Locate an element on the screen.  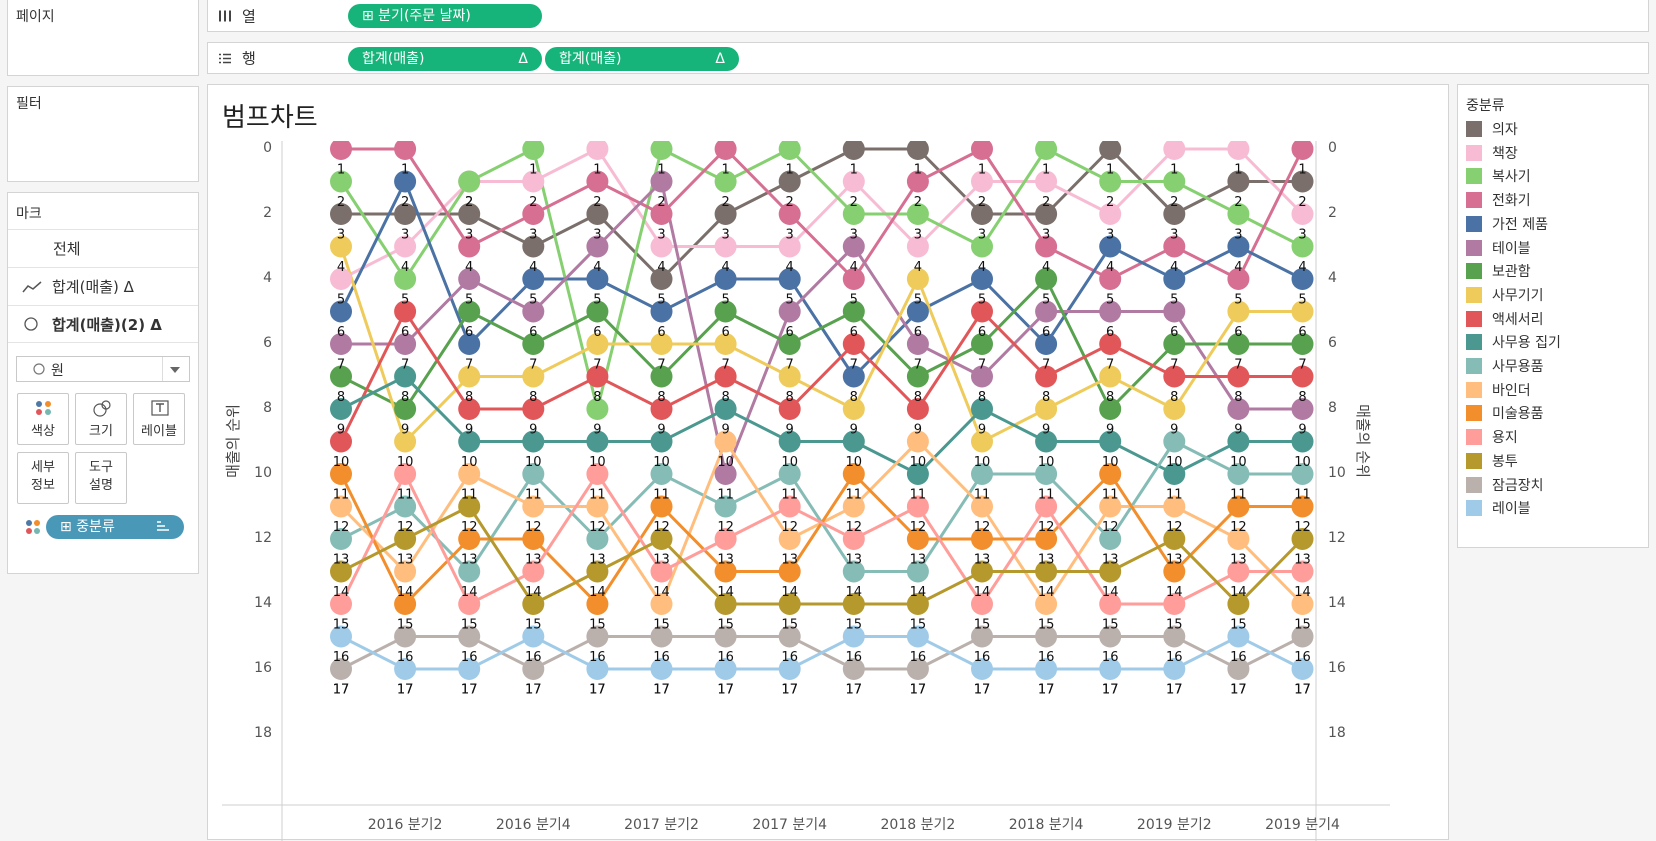
detail-button: 세부 정보 is located at coordinates (43, 478).